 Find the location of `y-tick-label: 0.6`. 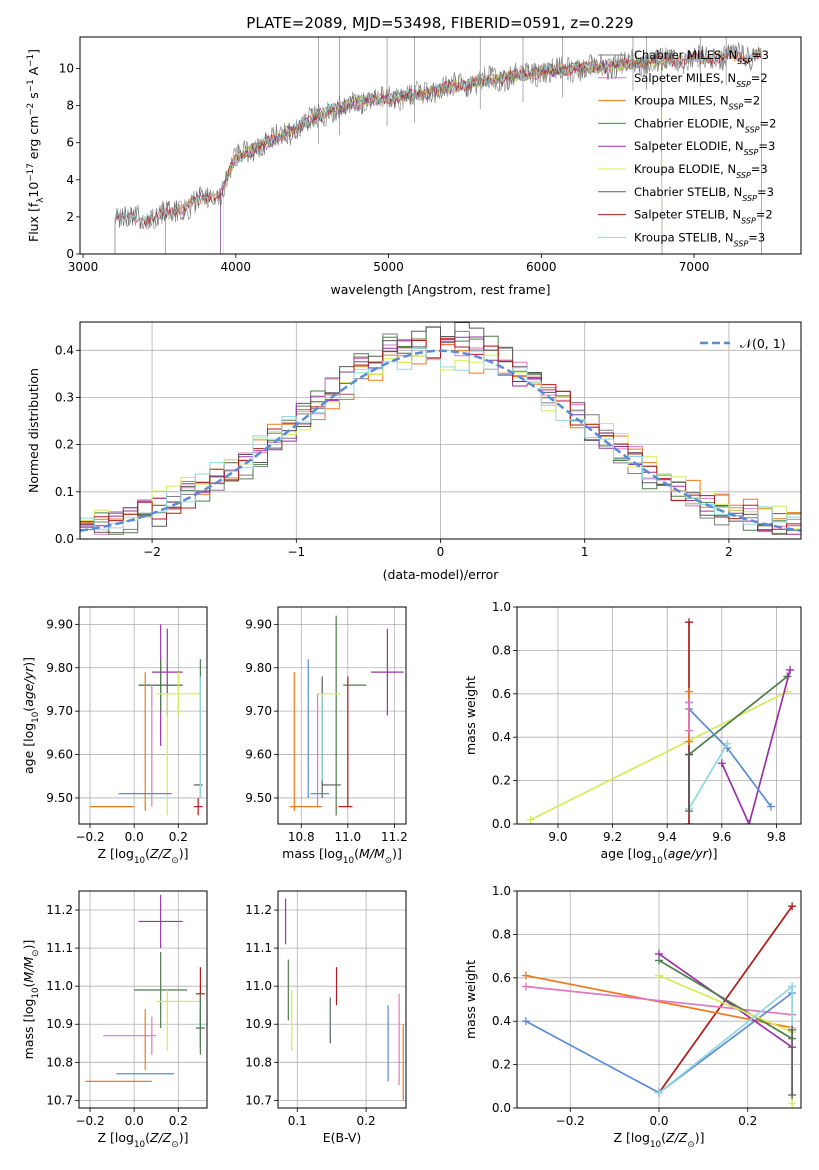

y-tick-label: 0.6 is located at coordinates (501, 978).